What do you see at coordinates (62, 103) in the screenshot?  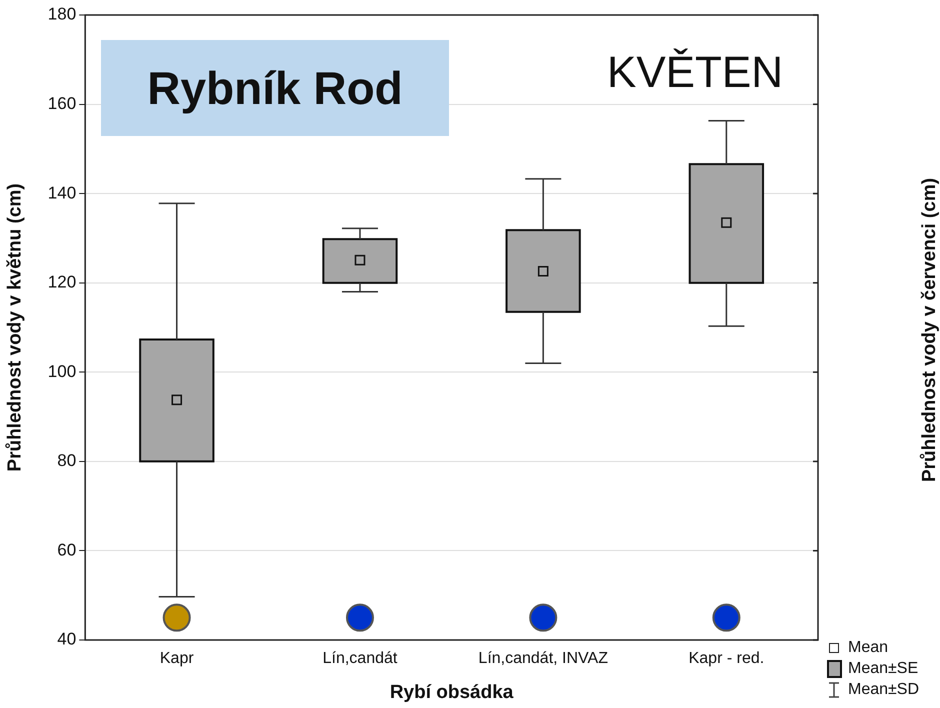 I see `y-tick-label: 160` at bounding box center [62, 103].